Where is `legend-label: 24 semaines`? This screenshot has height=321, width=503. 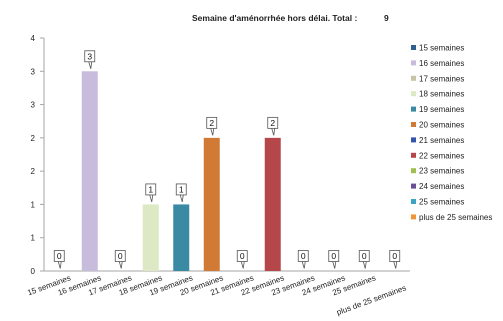
legend-label: 24 semaines is located at coordinates (441, 186).